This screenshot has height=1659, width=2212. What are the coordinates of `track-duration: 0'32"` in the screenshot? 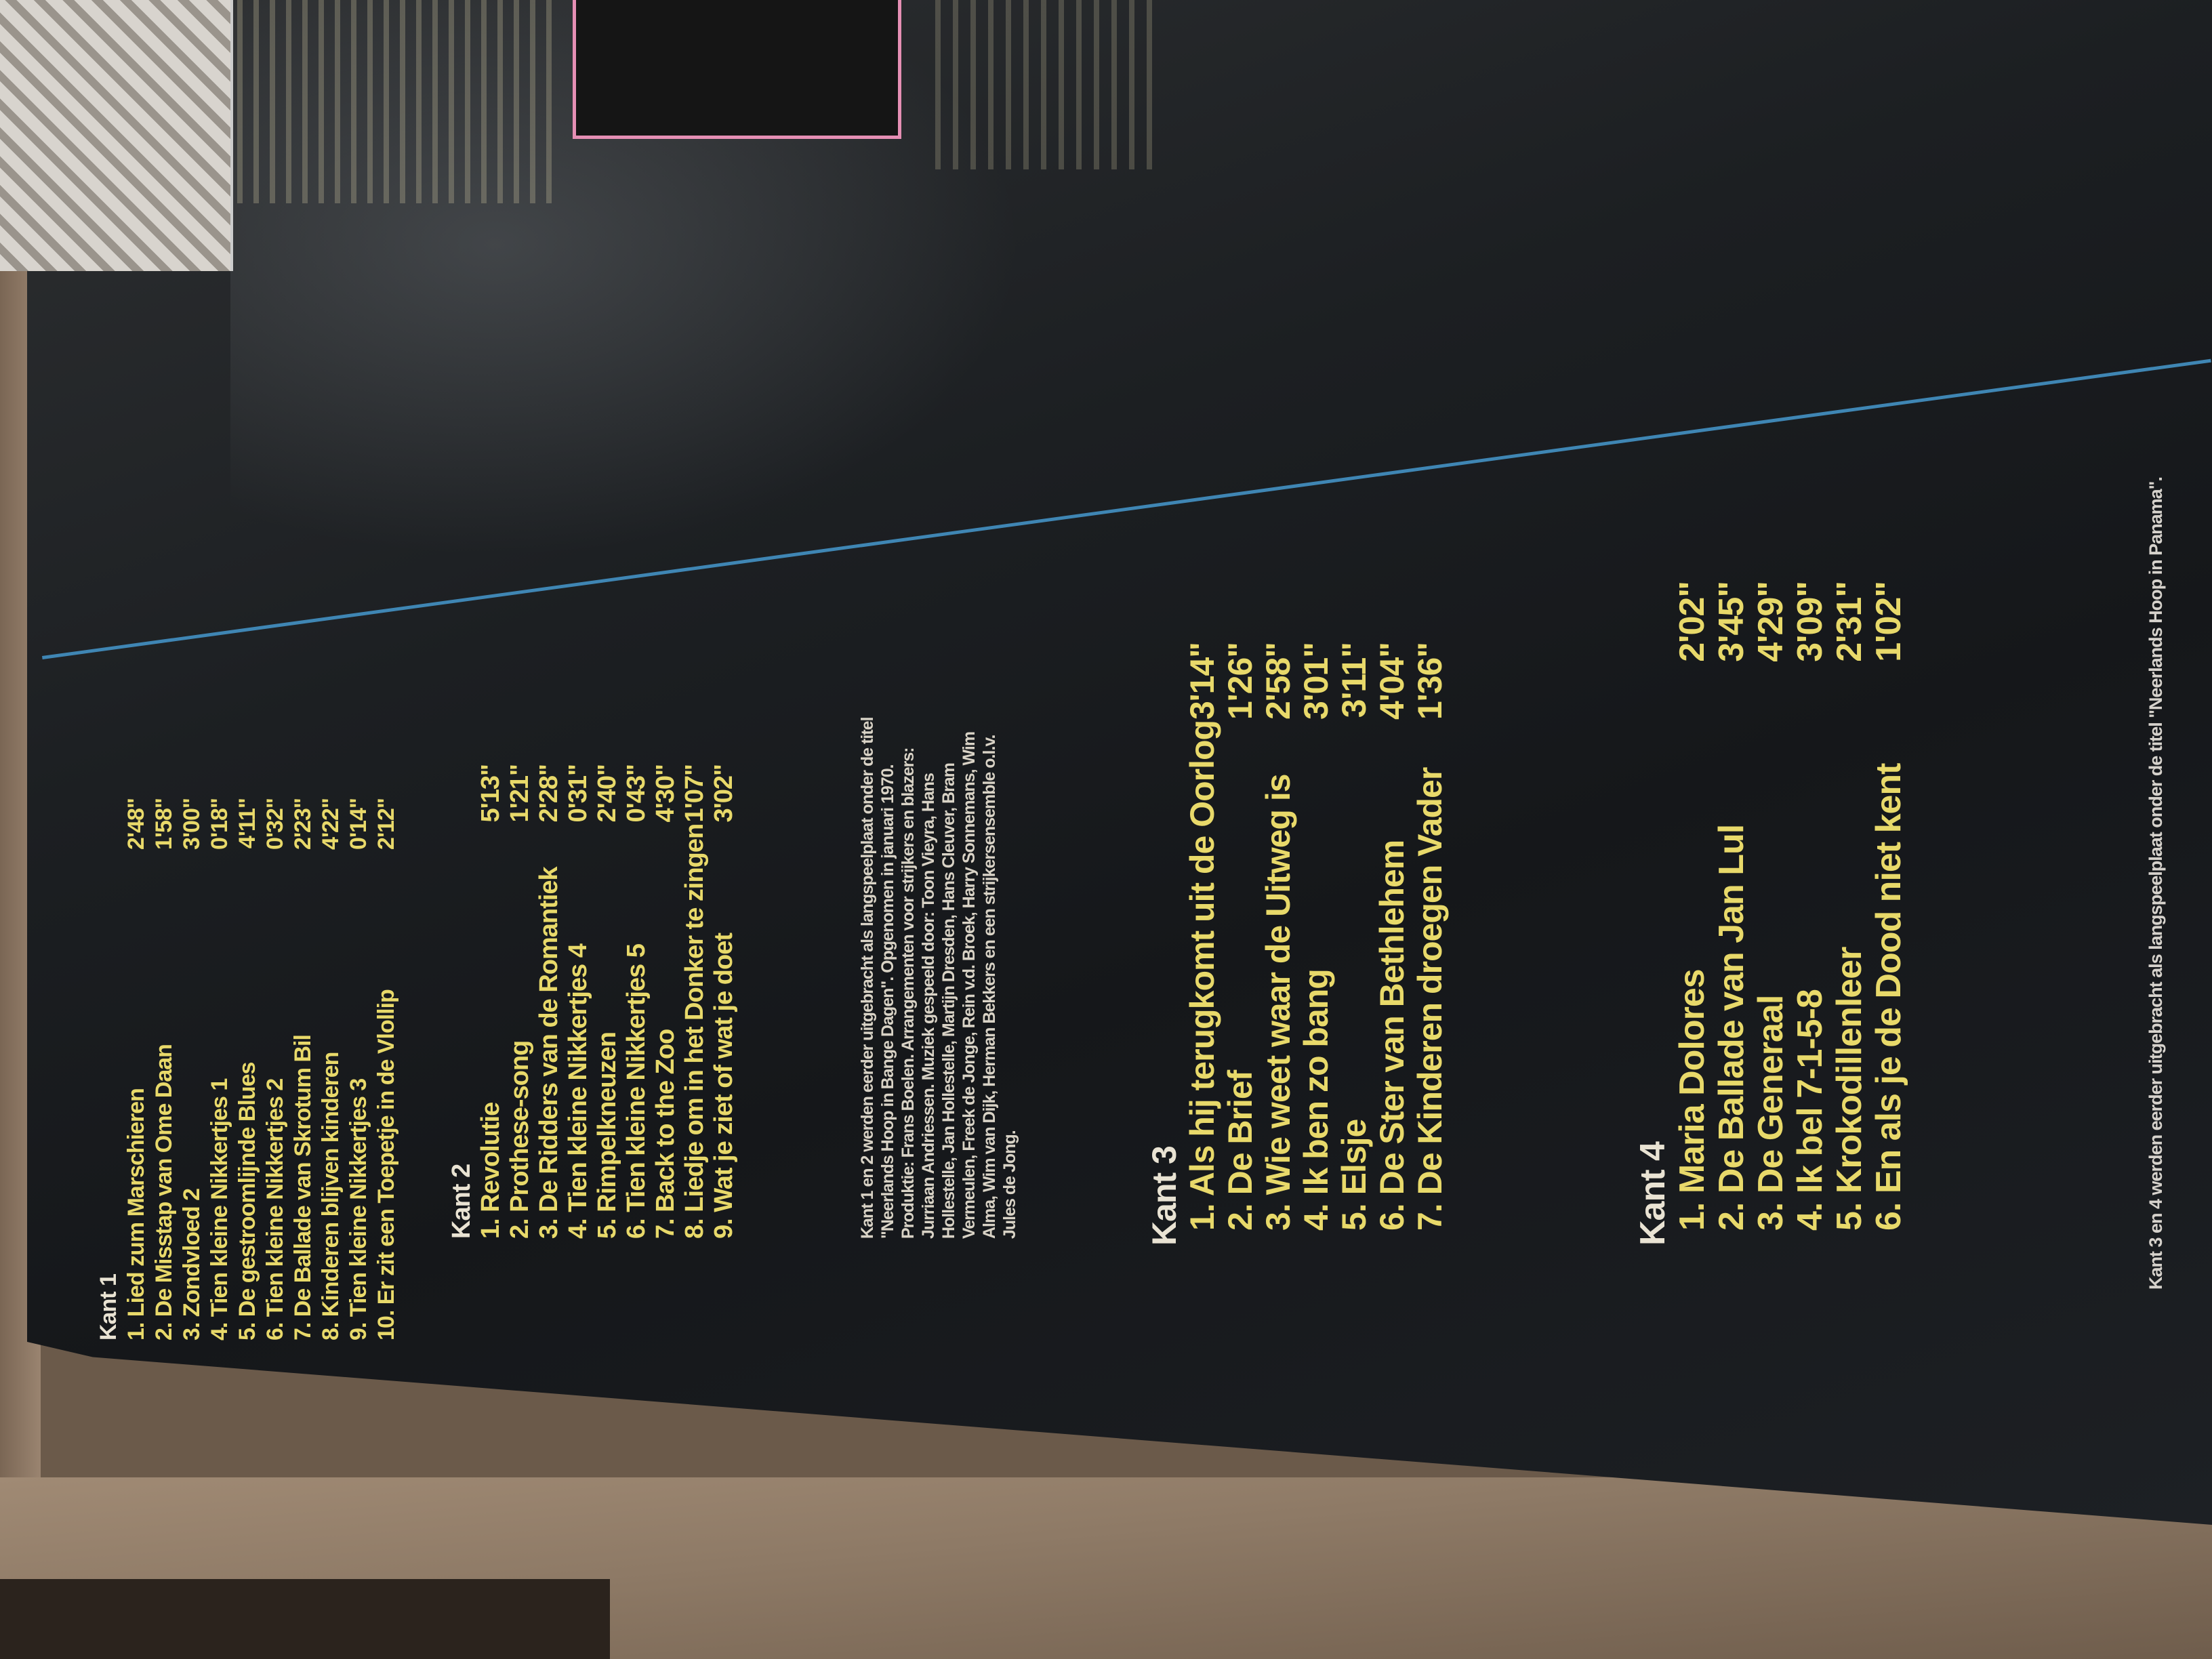 It's located at (275, 824).